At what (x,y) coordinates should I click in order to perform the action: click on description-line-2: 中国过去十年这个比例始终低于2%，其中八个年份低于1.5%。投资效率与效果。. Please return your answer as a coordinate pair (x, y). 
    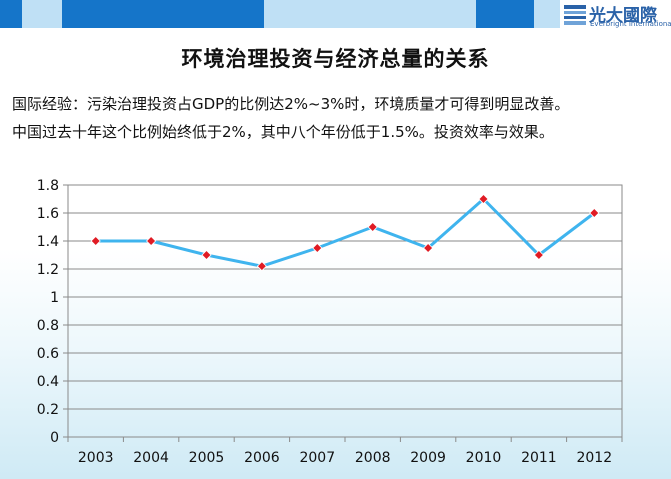
    Looking at the image, I should click on (283, 132).